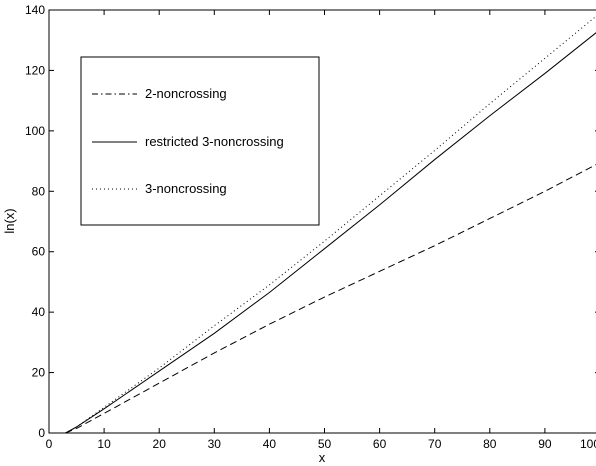 This screenshot has width=596, height=466. Describe the element at coordinates (186, 93) in the screenshot. I see `legend-label-2-noncrossing: 2-noncrossing` at that location.